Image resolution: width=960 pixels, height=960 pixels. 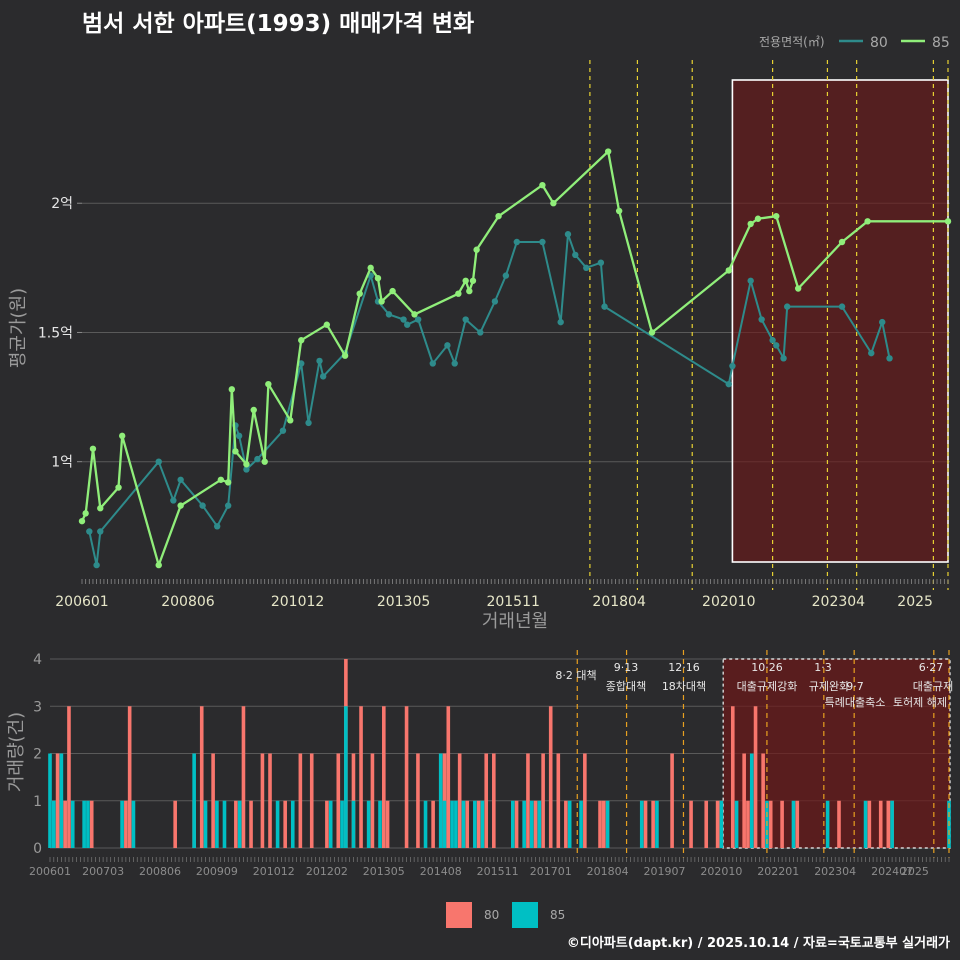 What do you see at coordinates (684, 667) in the screenshot?
I see `policy-date-label: 12·16` at bounding box center [684, 667].